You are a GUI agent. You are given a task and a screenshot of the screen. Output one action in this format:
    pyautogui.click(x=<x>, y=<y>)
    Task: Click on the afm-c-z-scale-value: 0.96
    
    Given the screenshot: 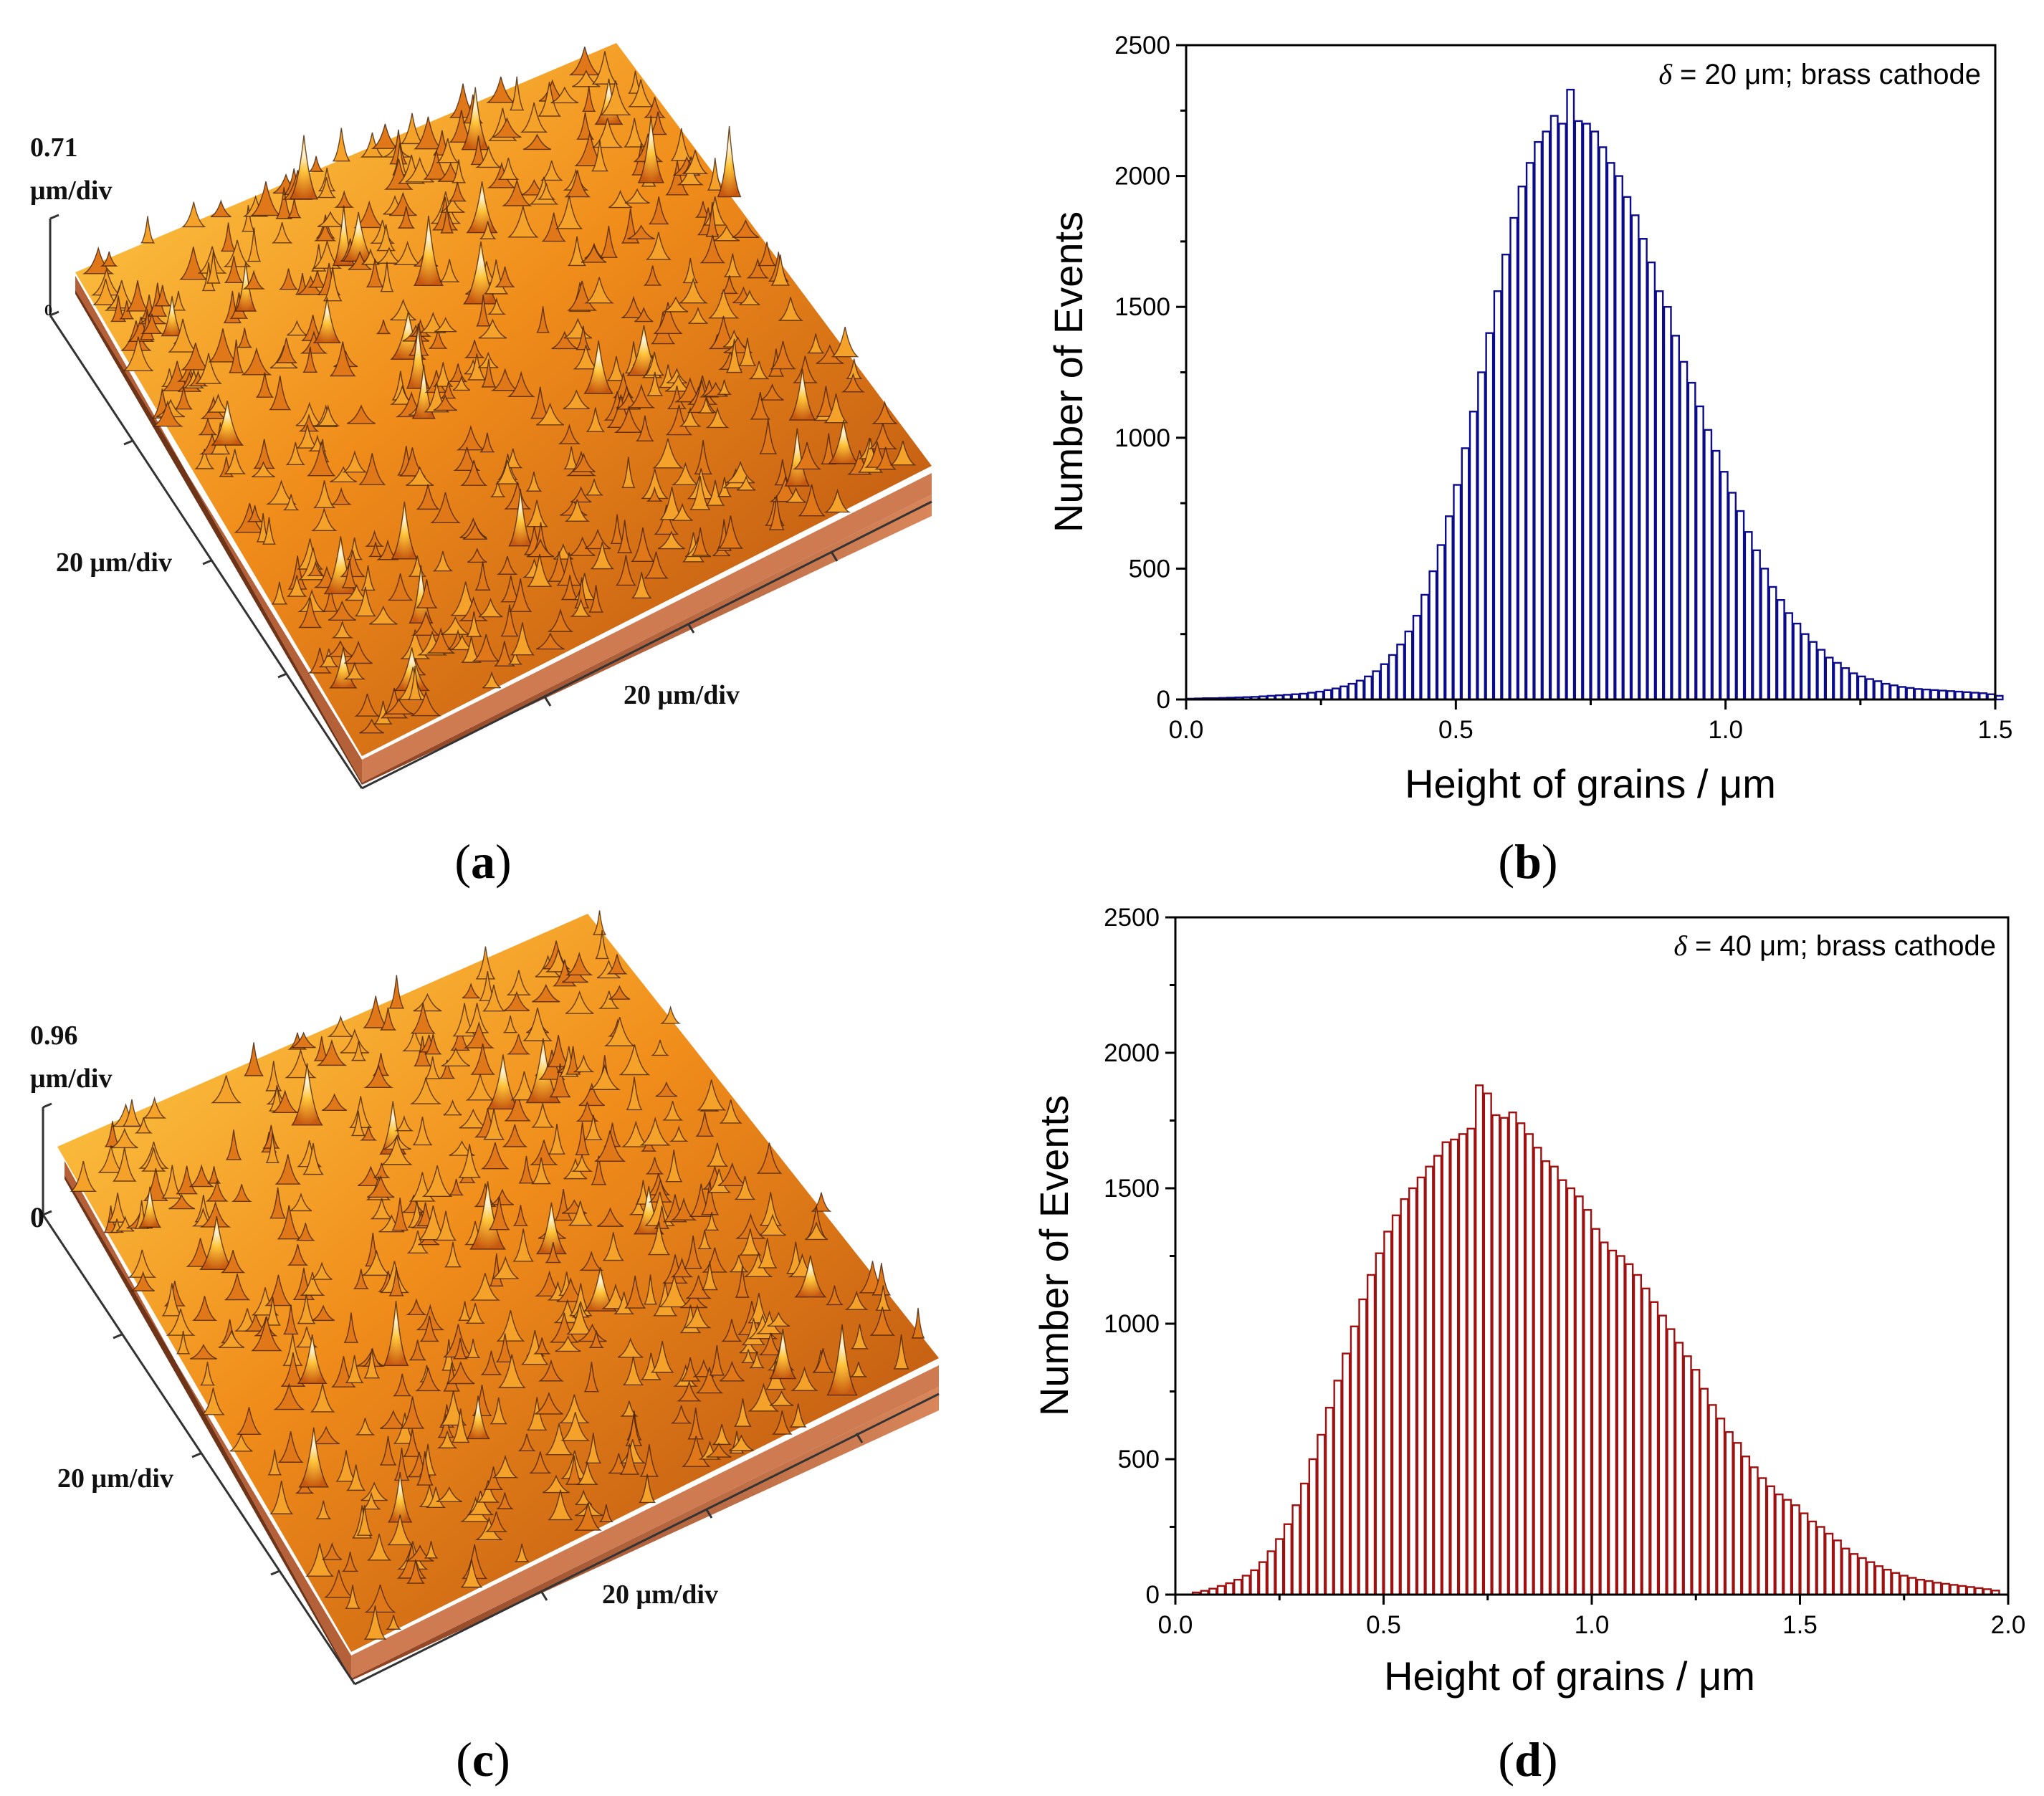 What is the action you would take?
    pyautogui.click(x=54, y=1036)
    